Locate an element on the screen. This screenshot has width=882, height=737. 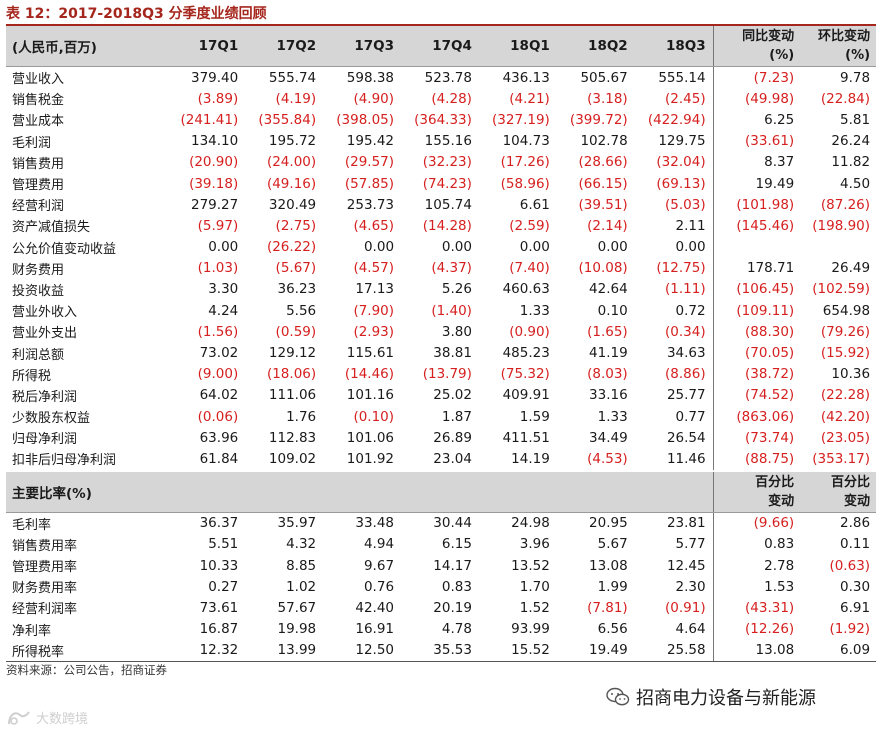
cell-yoy: (145.46) is located at coordinates (755, 226).